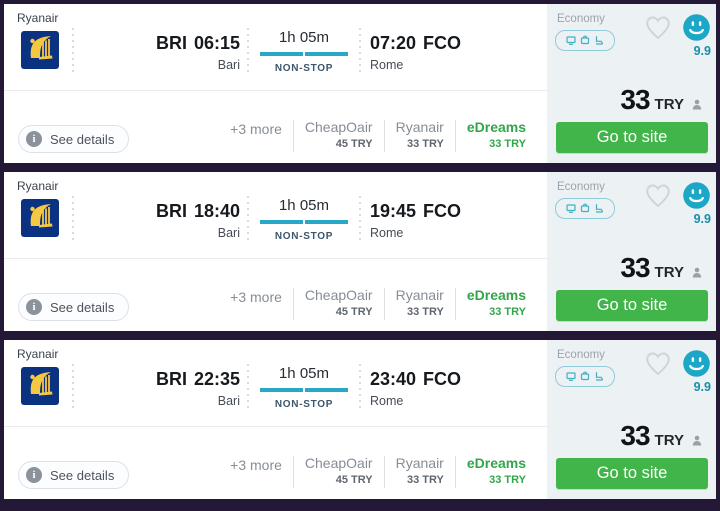 The width and height of the screenshot is (720, 511). I want to click on departure-column: BRI 22:35 Bari, so click(172, 388).